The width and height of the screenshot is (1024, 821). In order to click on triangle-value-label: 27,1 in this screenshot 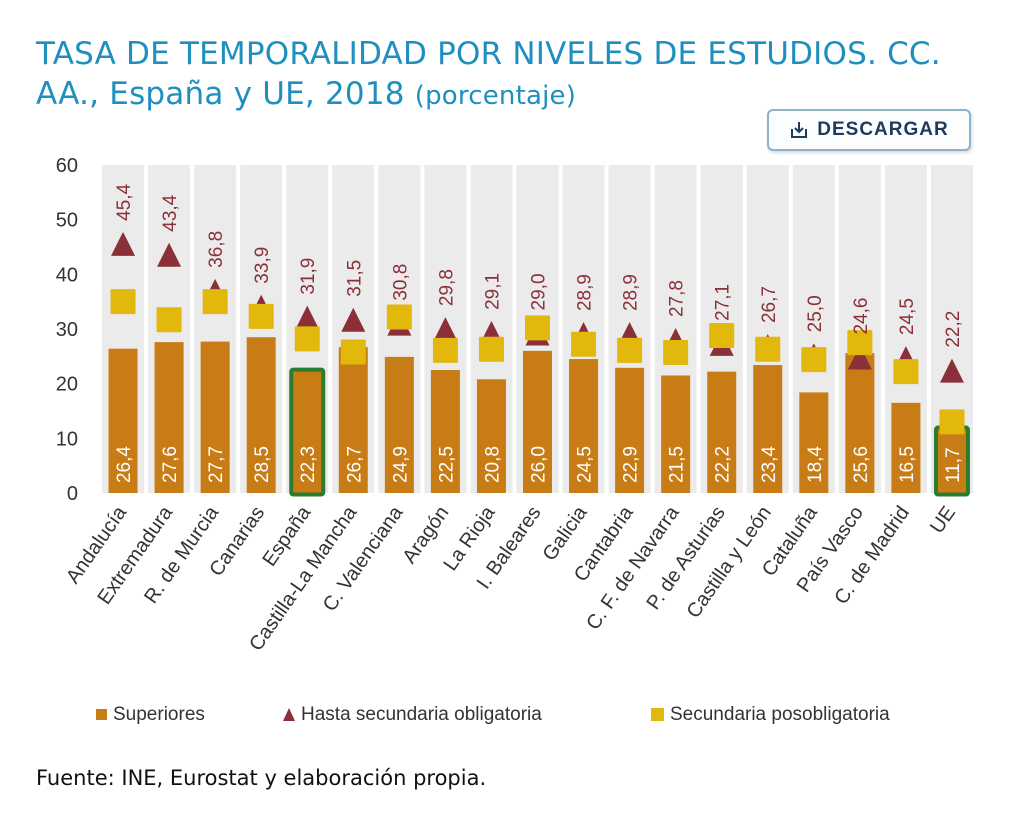, I will do `click(723, 302)`.